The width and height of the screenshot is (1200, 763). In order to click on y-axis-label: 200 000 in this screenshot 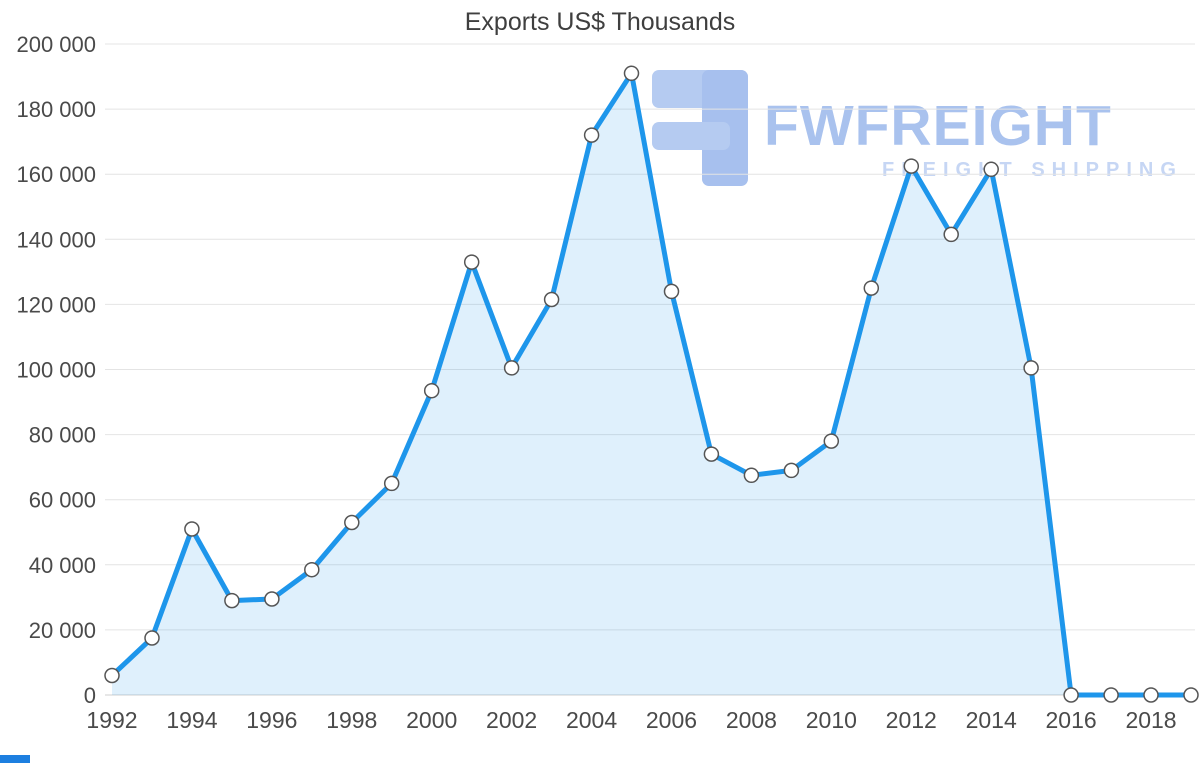, I will do `click(56, 44)`.